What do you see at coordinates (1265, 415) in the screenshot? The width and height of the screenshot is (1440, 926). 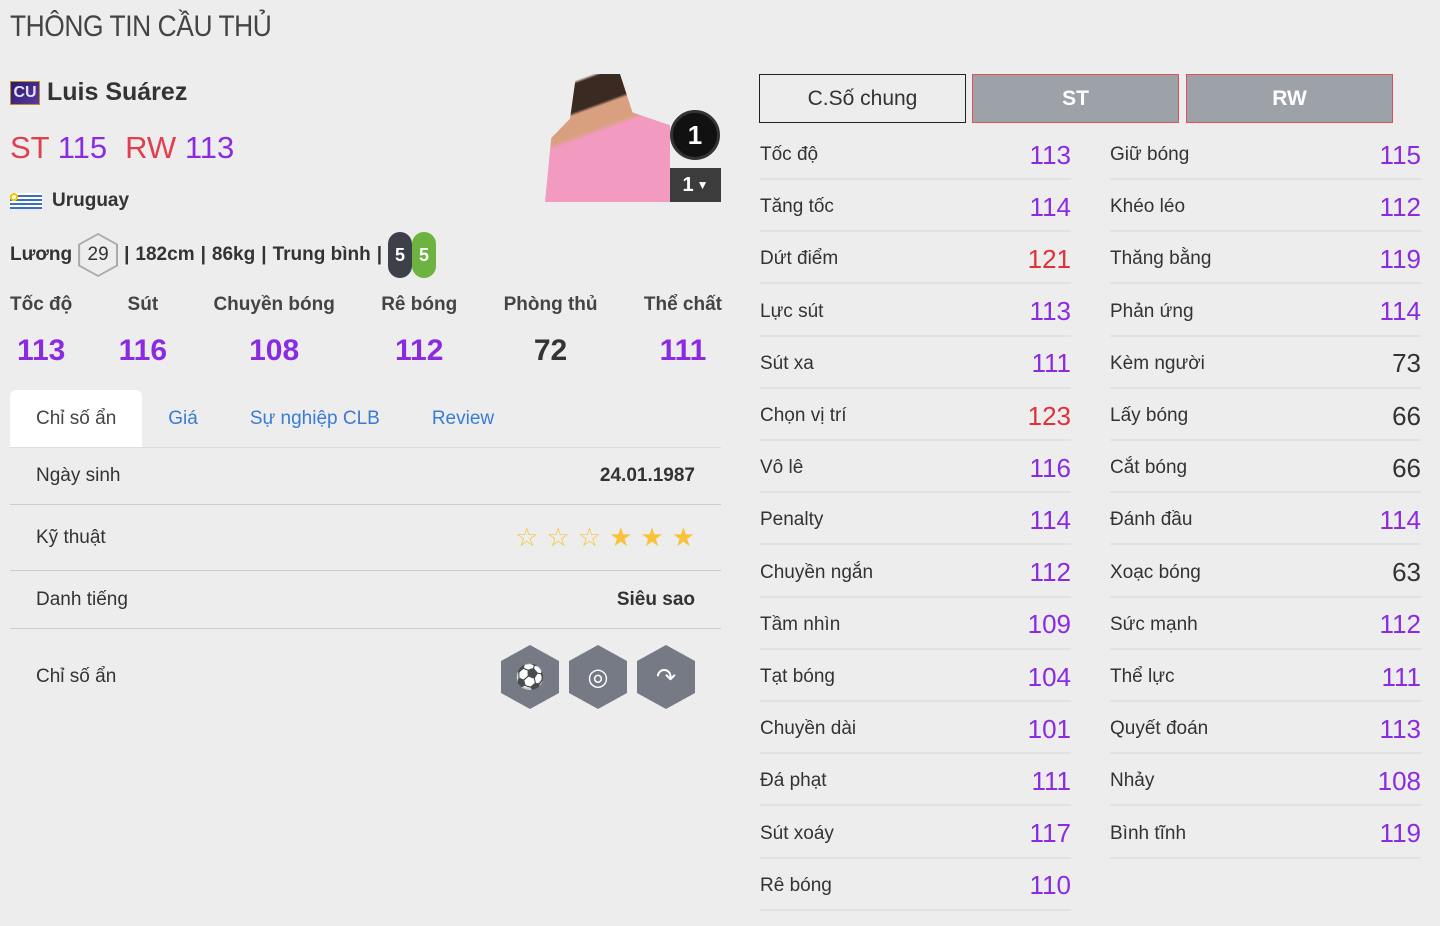 I see `stat-row: Lấy bóng 66` at bounding box center [1265, 415].